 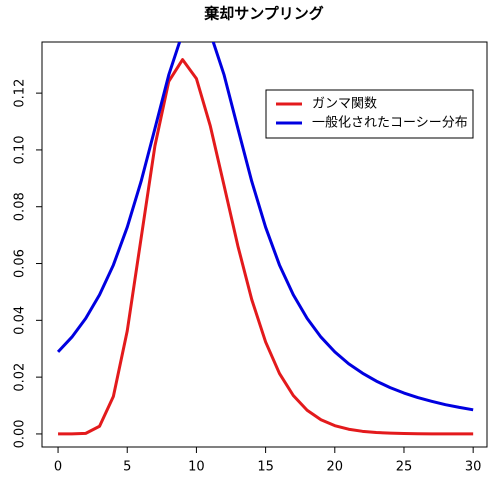 I want to click on x-tick-label: 30, so click(x=473, y=467).